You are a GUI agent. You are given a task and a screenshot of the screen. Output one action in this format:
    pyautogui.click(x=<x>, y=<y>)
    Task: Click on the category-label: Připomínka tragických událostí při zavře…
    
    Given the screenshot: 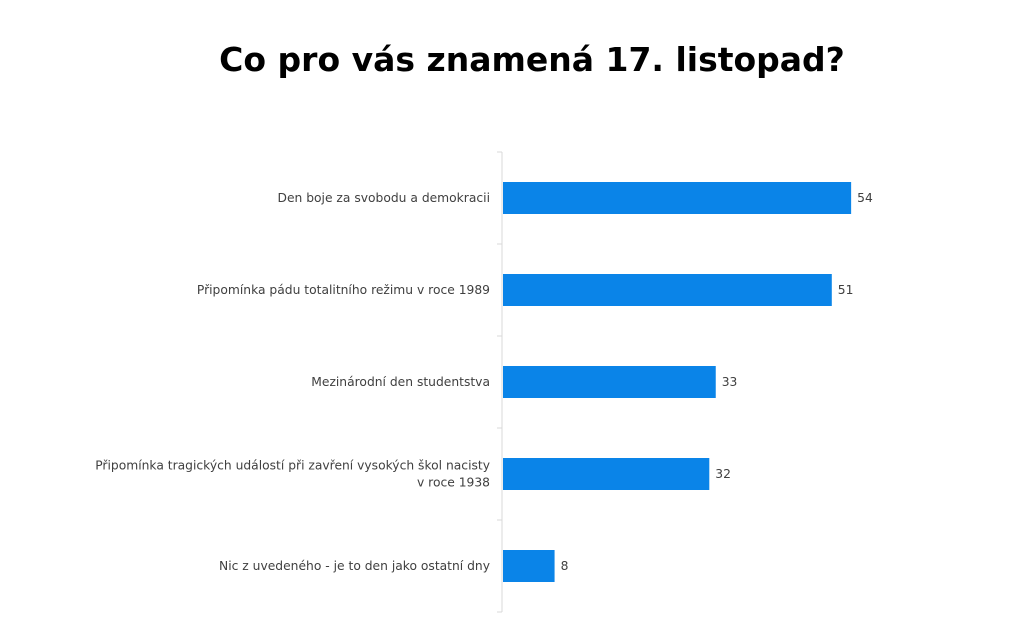 What is the action you would take?
    pyautogui.click(x=292, y=474)
    